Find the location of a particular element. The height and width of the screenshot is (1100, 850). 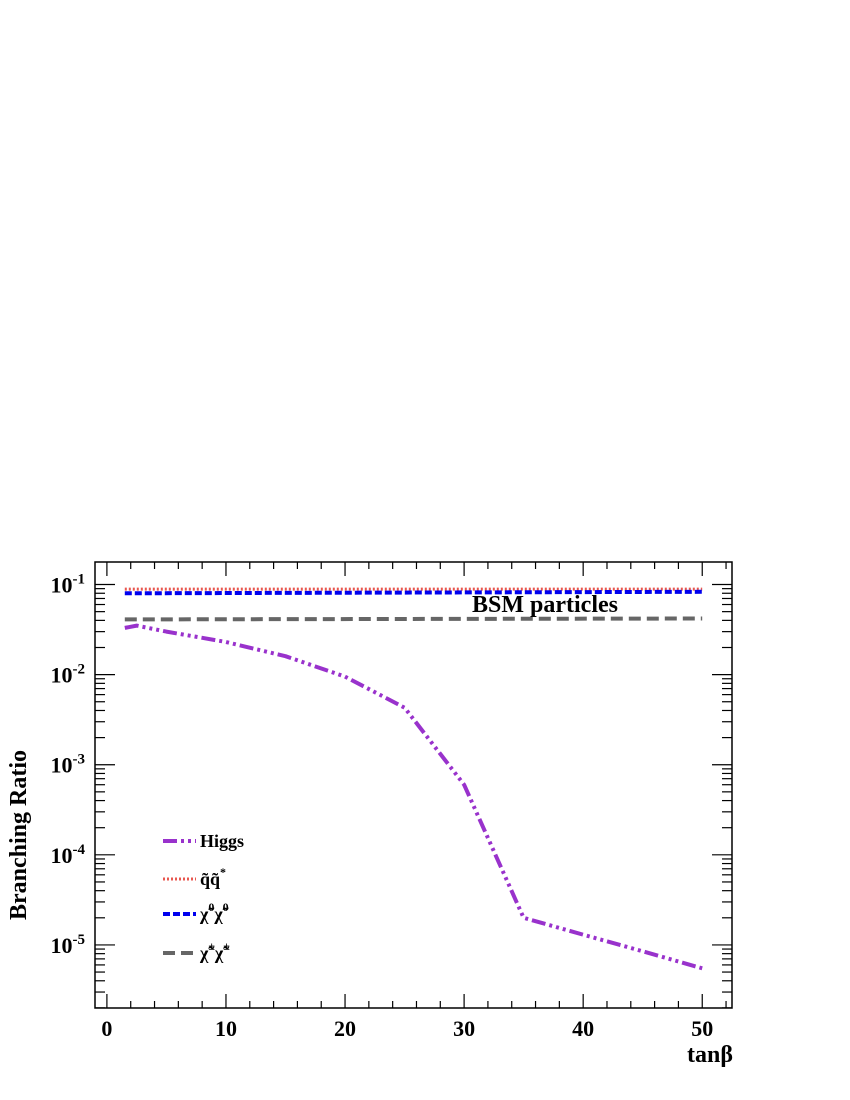

y-axis-title: Branching Ratio is located at coordinates (19, 835).